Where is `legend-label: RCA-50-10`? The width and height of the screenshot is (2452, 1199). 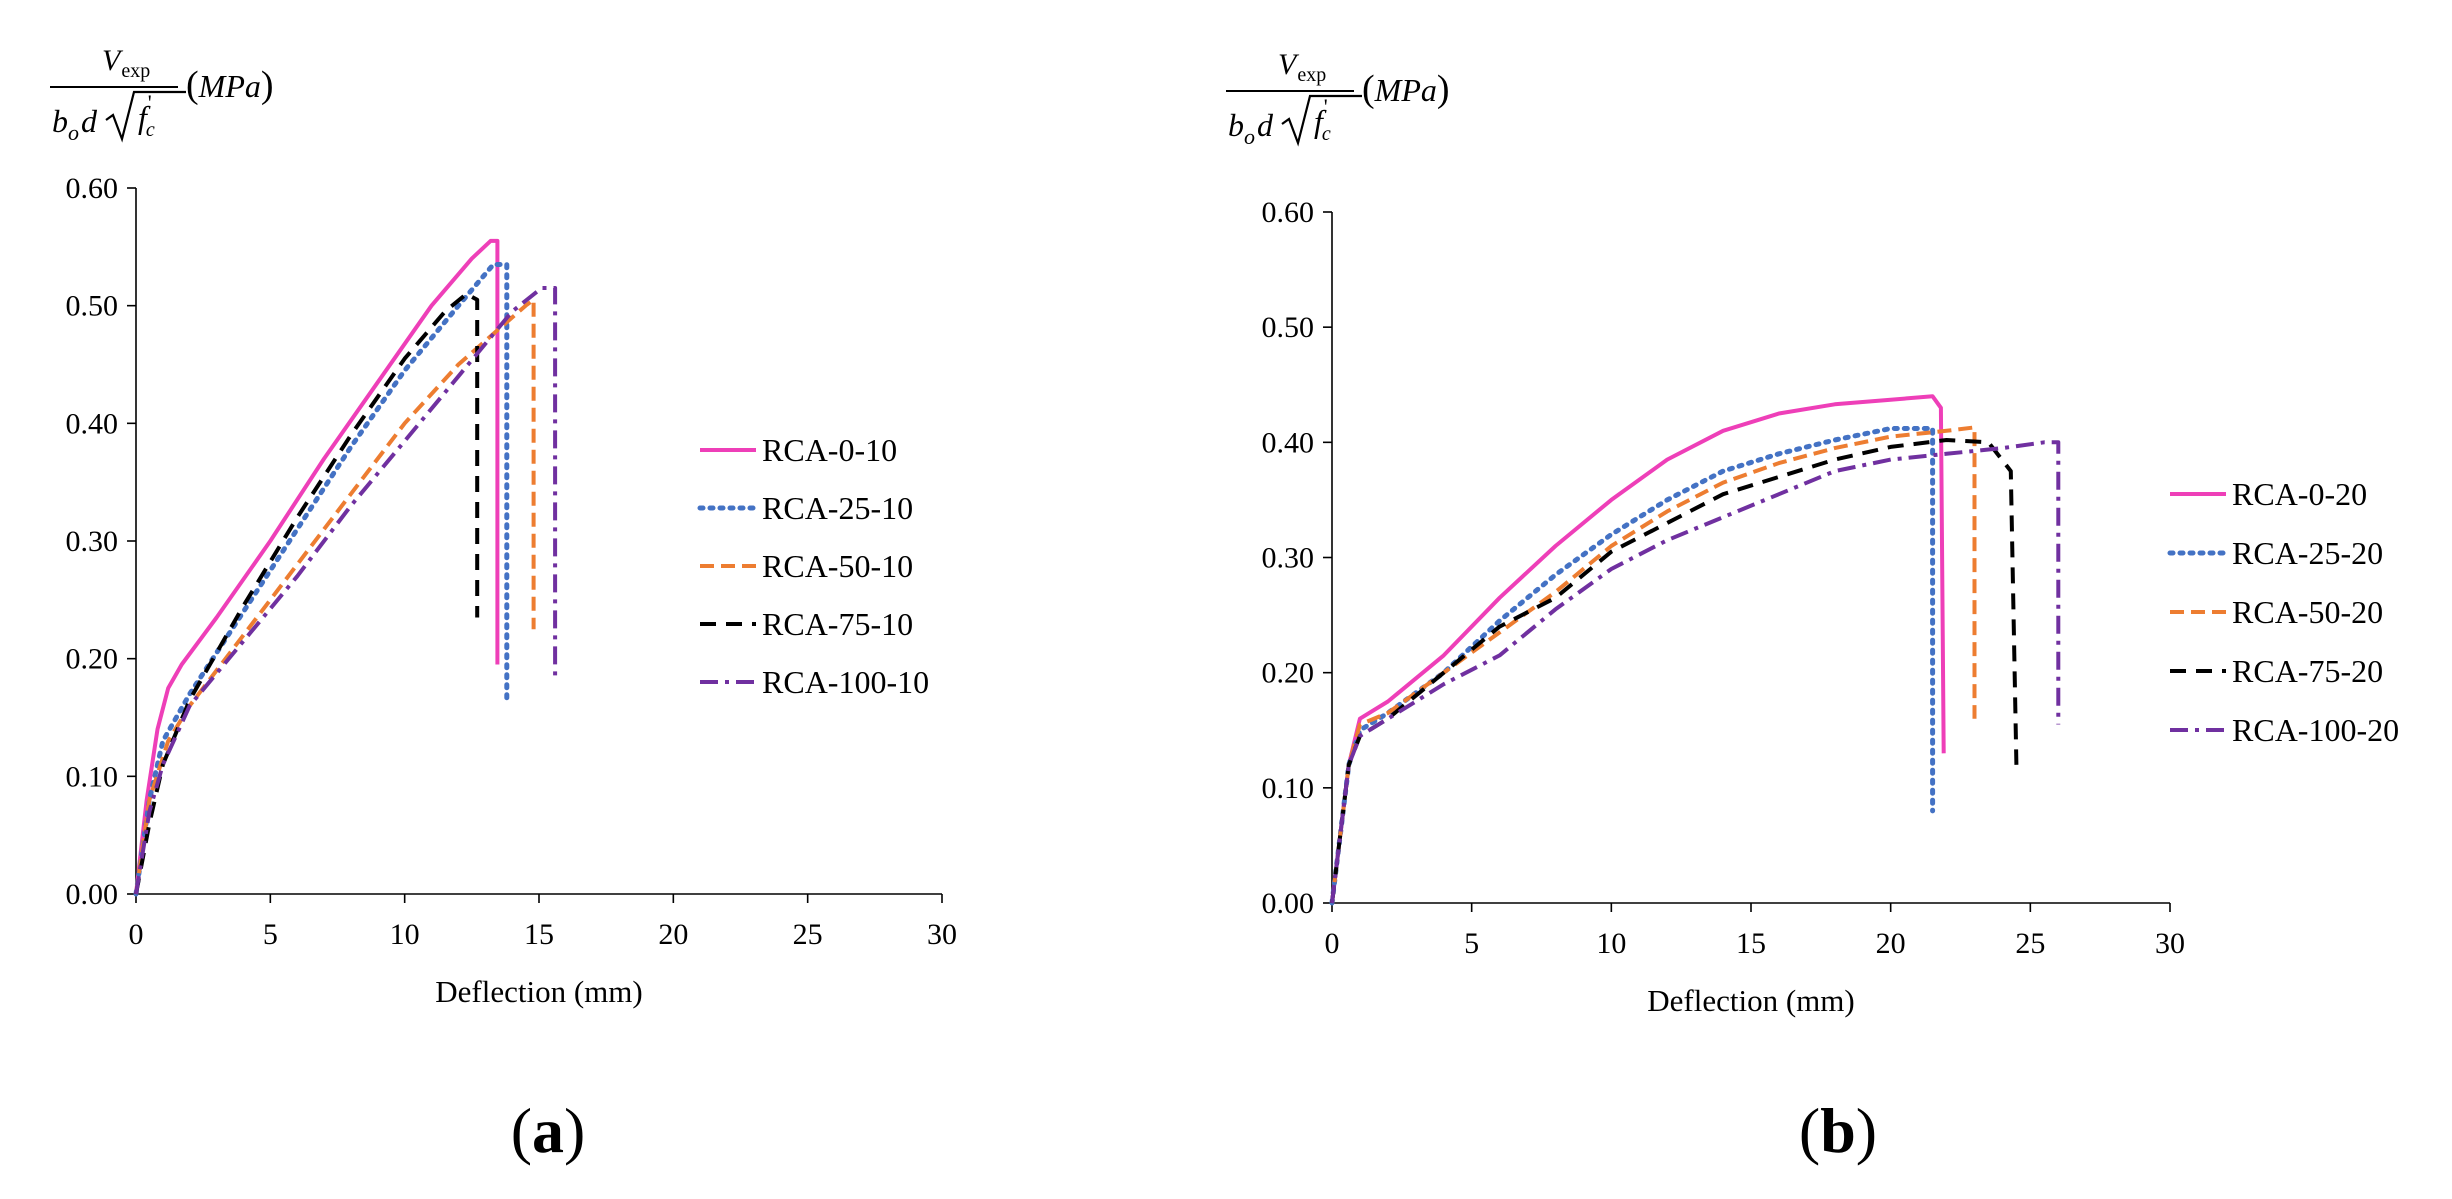
legend-label: RCA-50-10 is located at coordinates (837, 566).